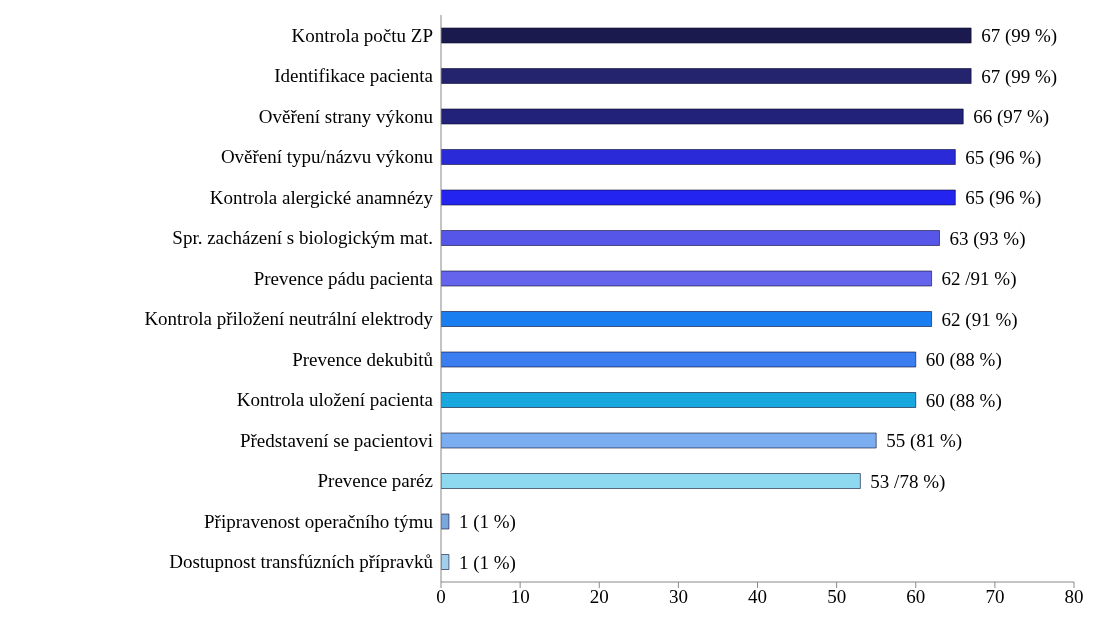 The image size is (1097, 625). I want to click on x-tick-label: 80, so click(1074, 597).